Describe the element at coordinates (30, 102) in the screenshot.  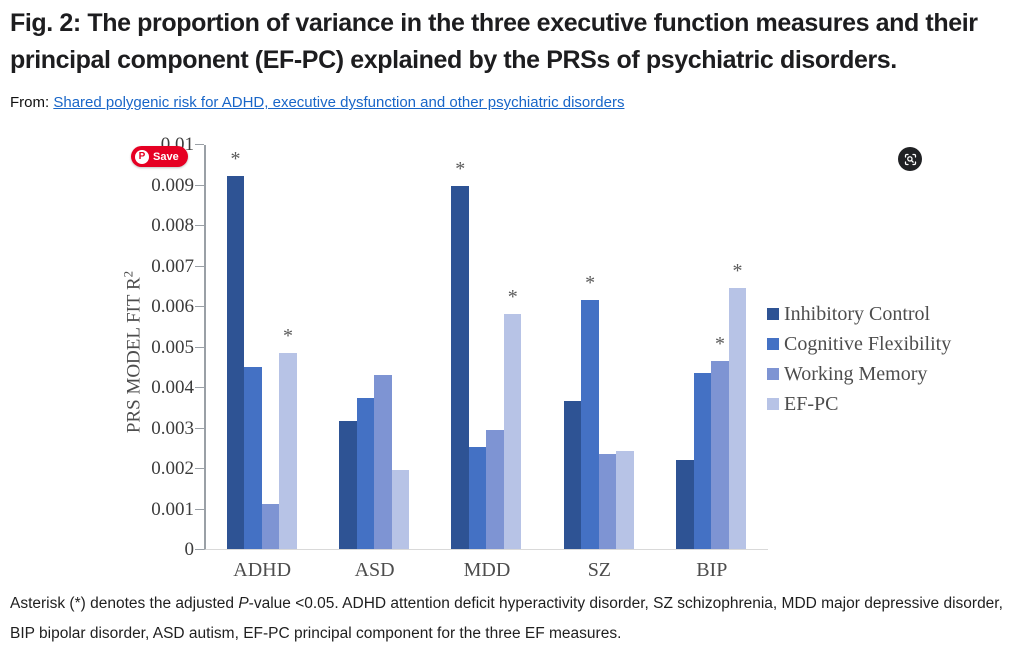
I see `from-label: From:` at that location.